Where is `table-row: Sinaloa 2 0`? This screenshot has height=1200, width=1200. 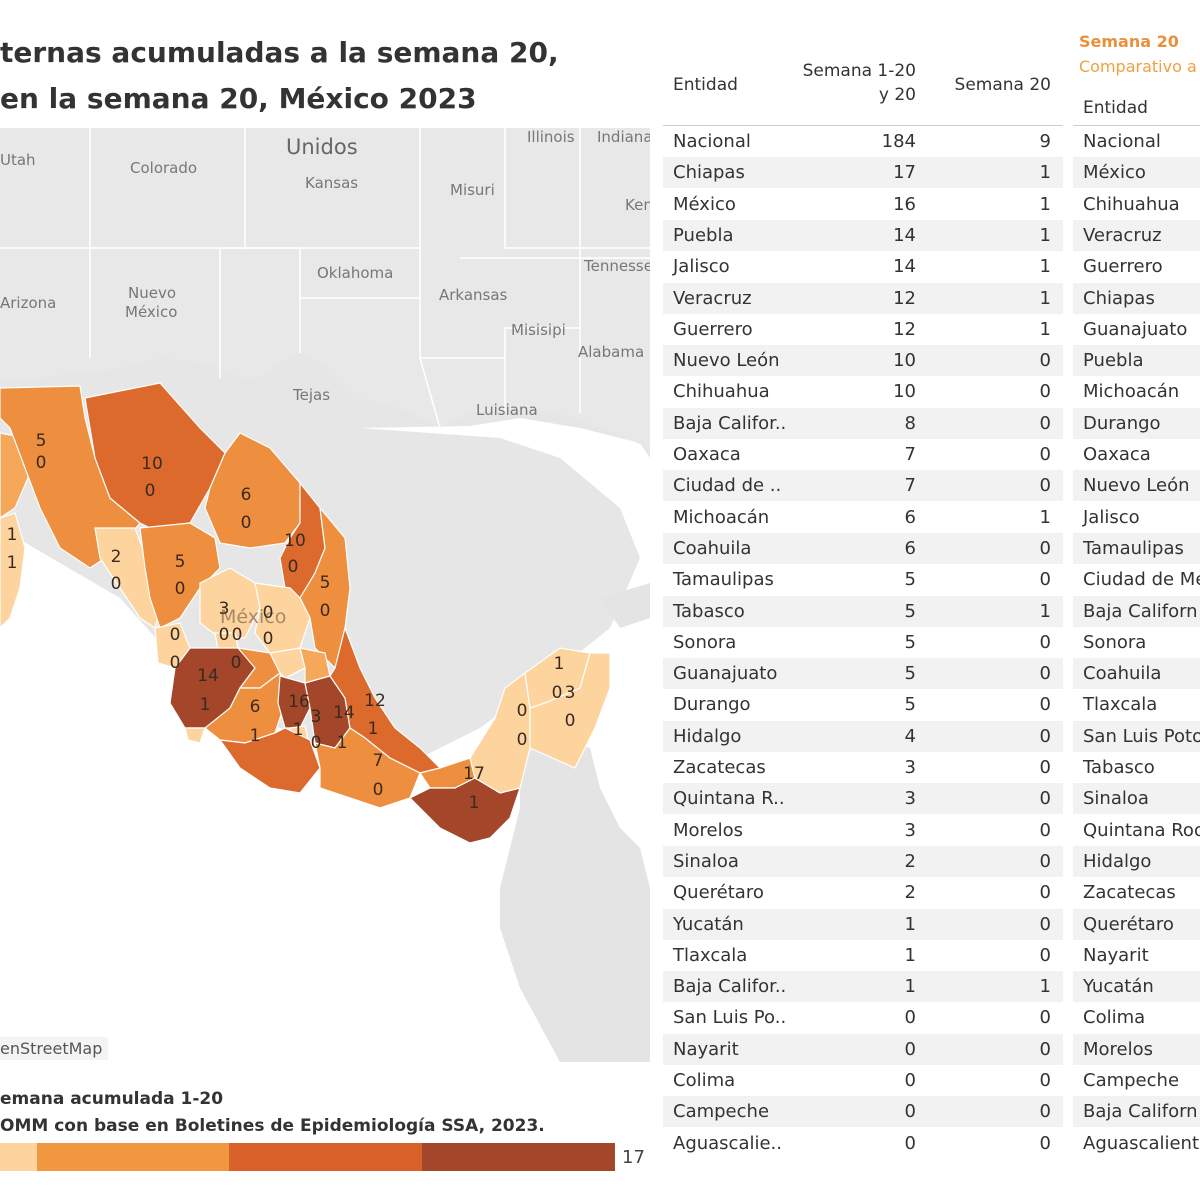
table-row: Sinaloa 2 0 is located at coordinates (863, 861).